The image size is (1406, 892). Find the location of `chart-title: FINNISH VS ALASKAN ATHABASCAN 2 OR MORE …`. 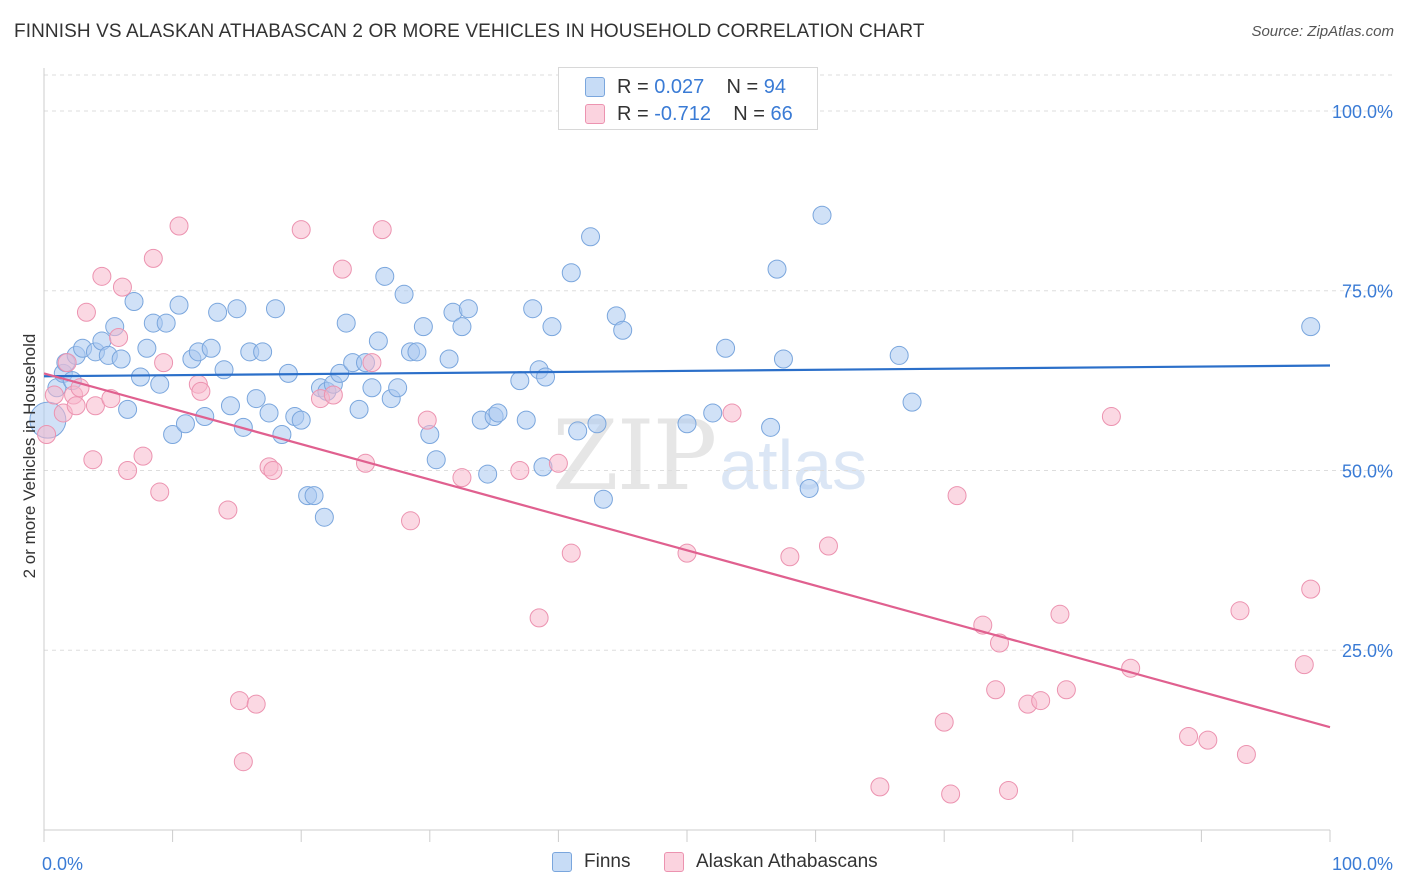

chart-title: FINNISH VS ALASKAN ATHABASCAN 2 OR MORE … is located at coordinates (469, 31).